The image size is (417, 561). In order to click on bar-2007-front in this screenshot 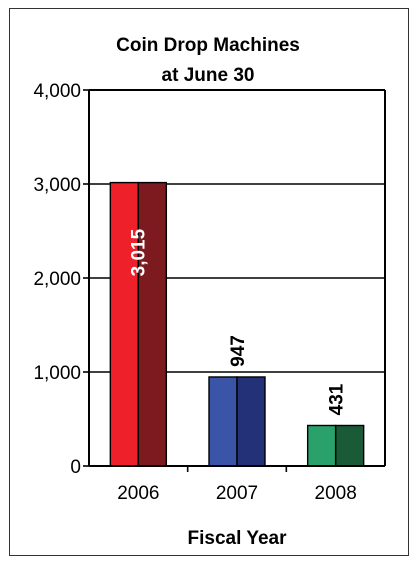, I will do `click(223, 421)`.